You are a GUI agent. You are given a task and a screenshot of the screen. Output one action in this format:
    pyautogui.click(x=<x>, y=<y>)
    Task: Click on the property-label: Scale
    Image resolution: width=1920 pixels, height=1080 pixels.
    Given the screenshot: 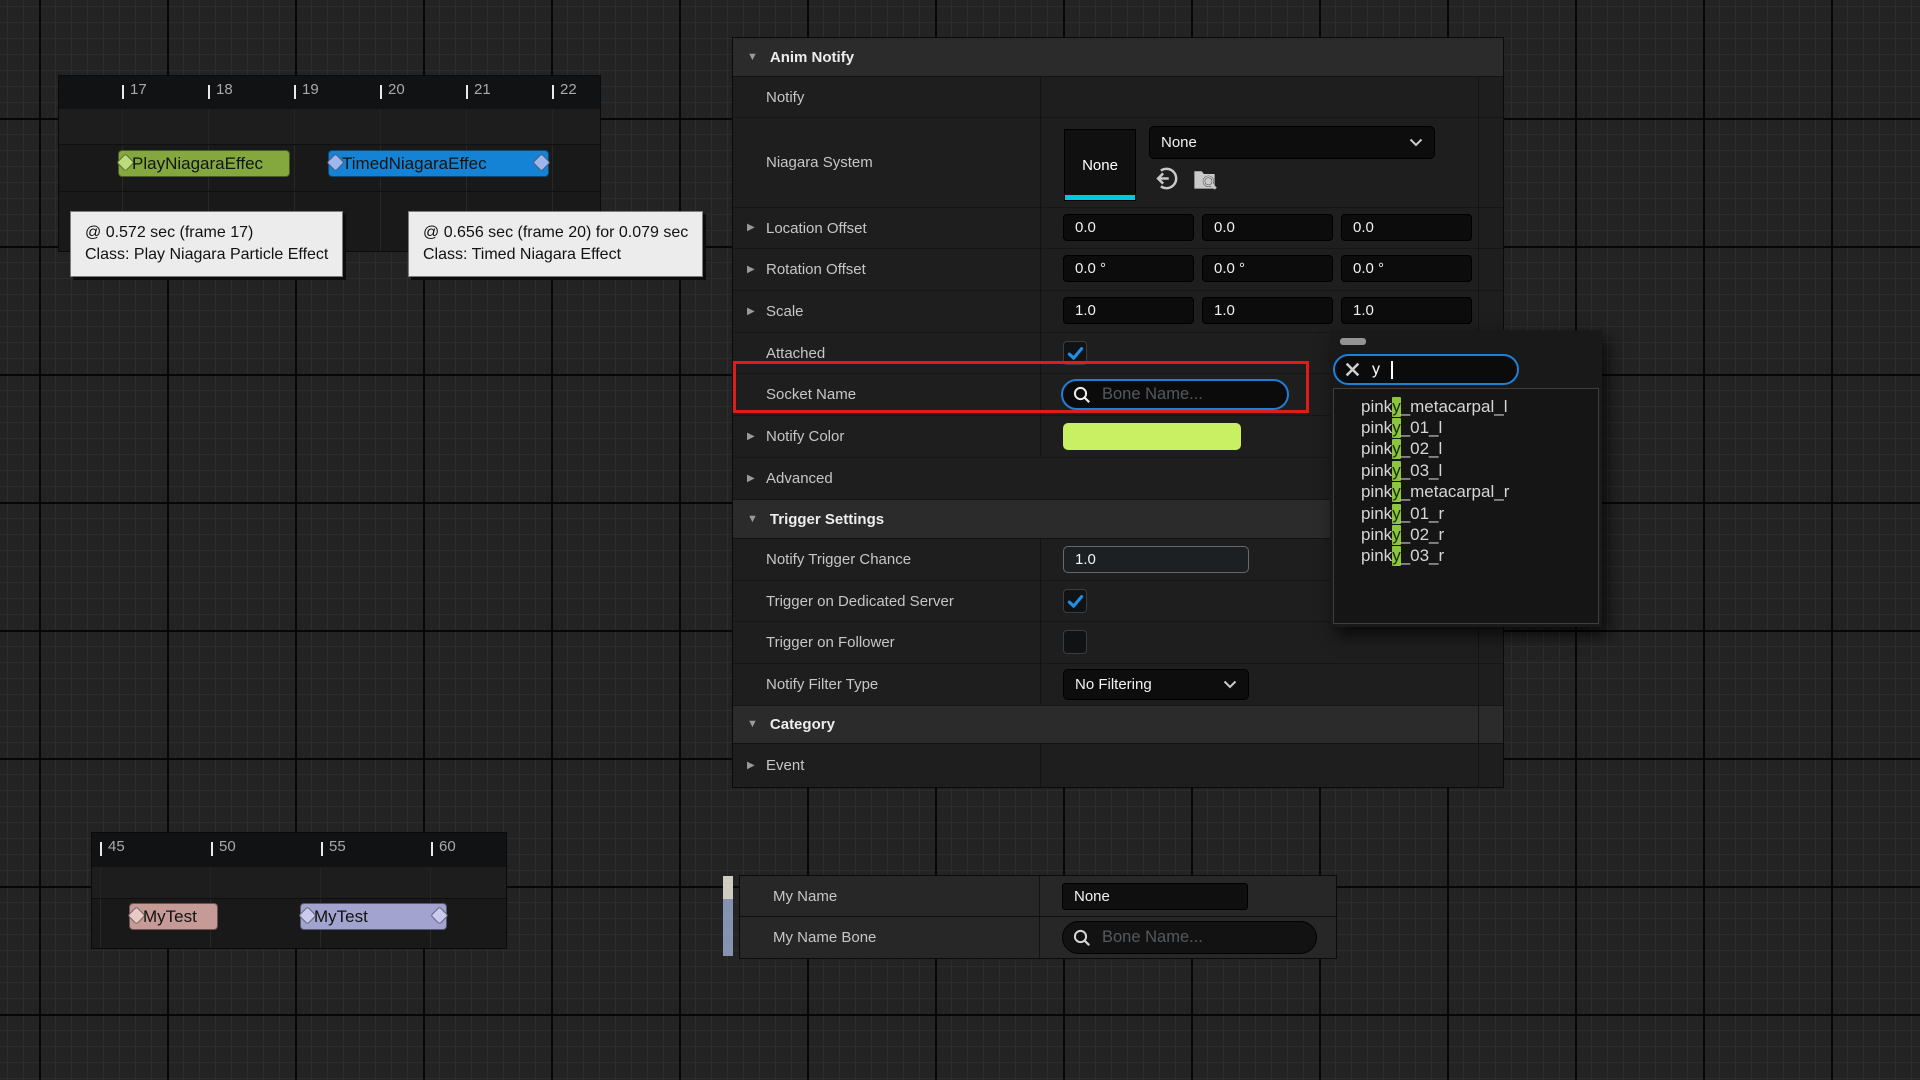 What is the action you would take?
    pyautogui.click(x=785, y=311)
    